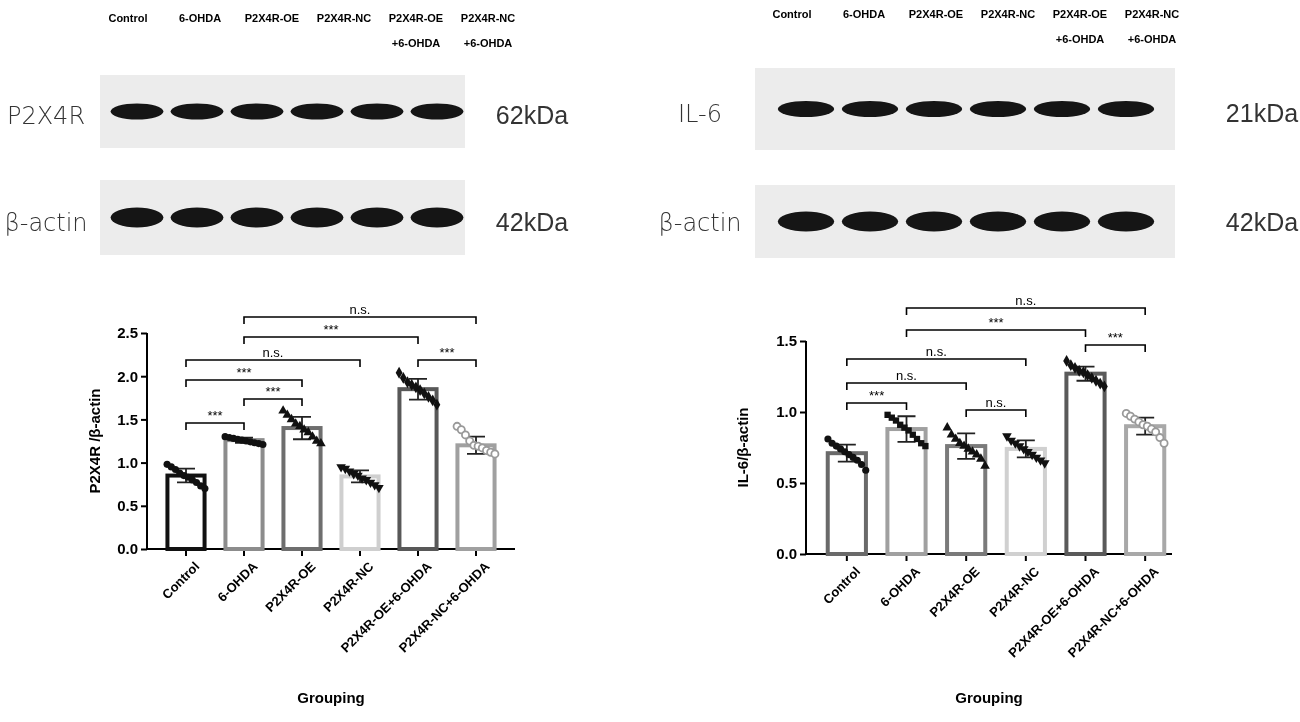 The image size is (1300, 722). I want to click on y-axis-title: P2X4R /β-actin, so click(94, 441).